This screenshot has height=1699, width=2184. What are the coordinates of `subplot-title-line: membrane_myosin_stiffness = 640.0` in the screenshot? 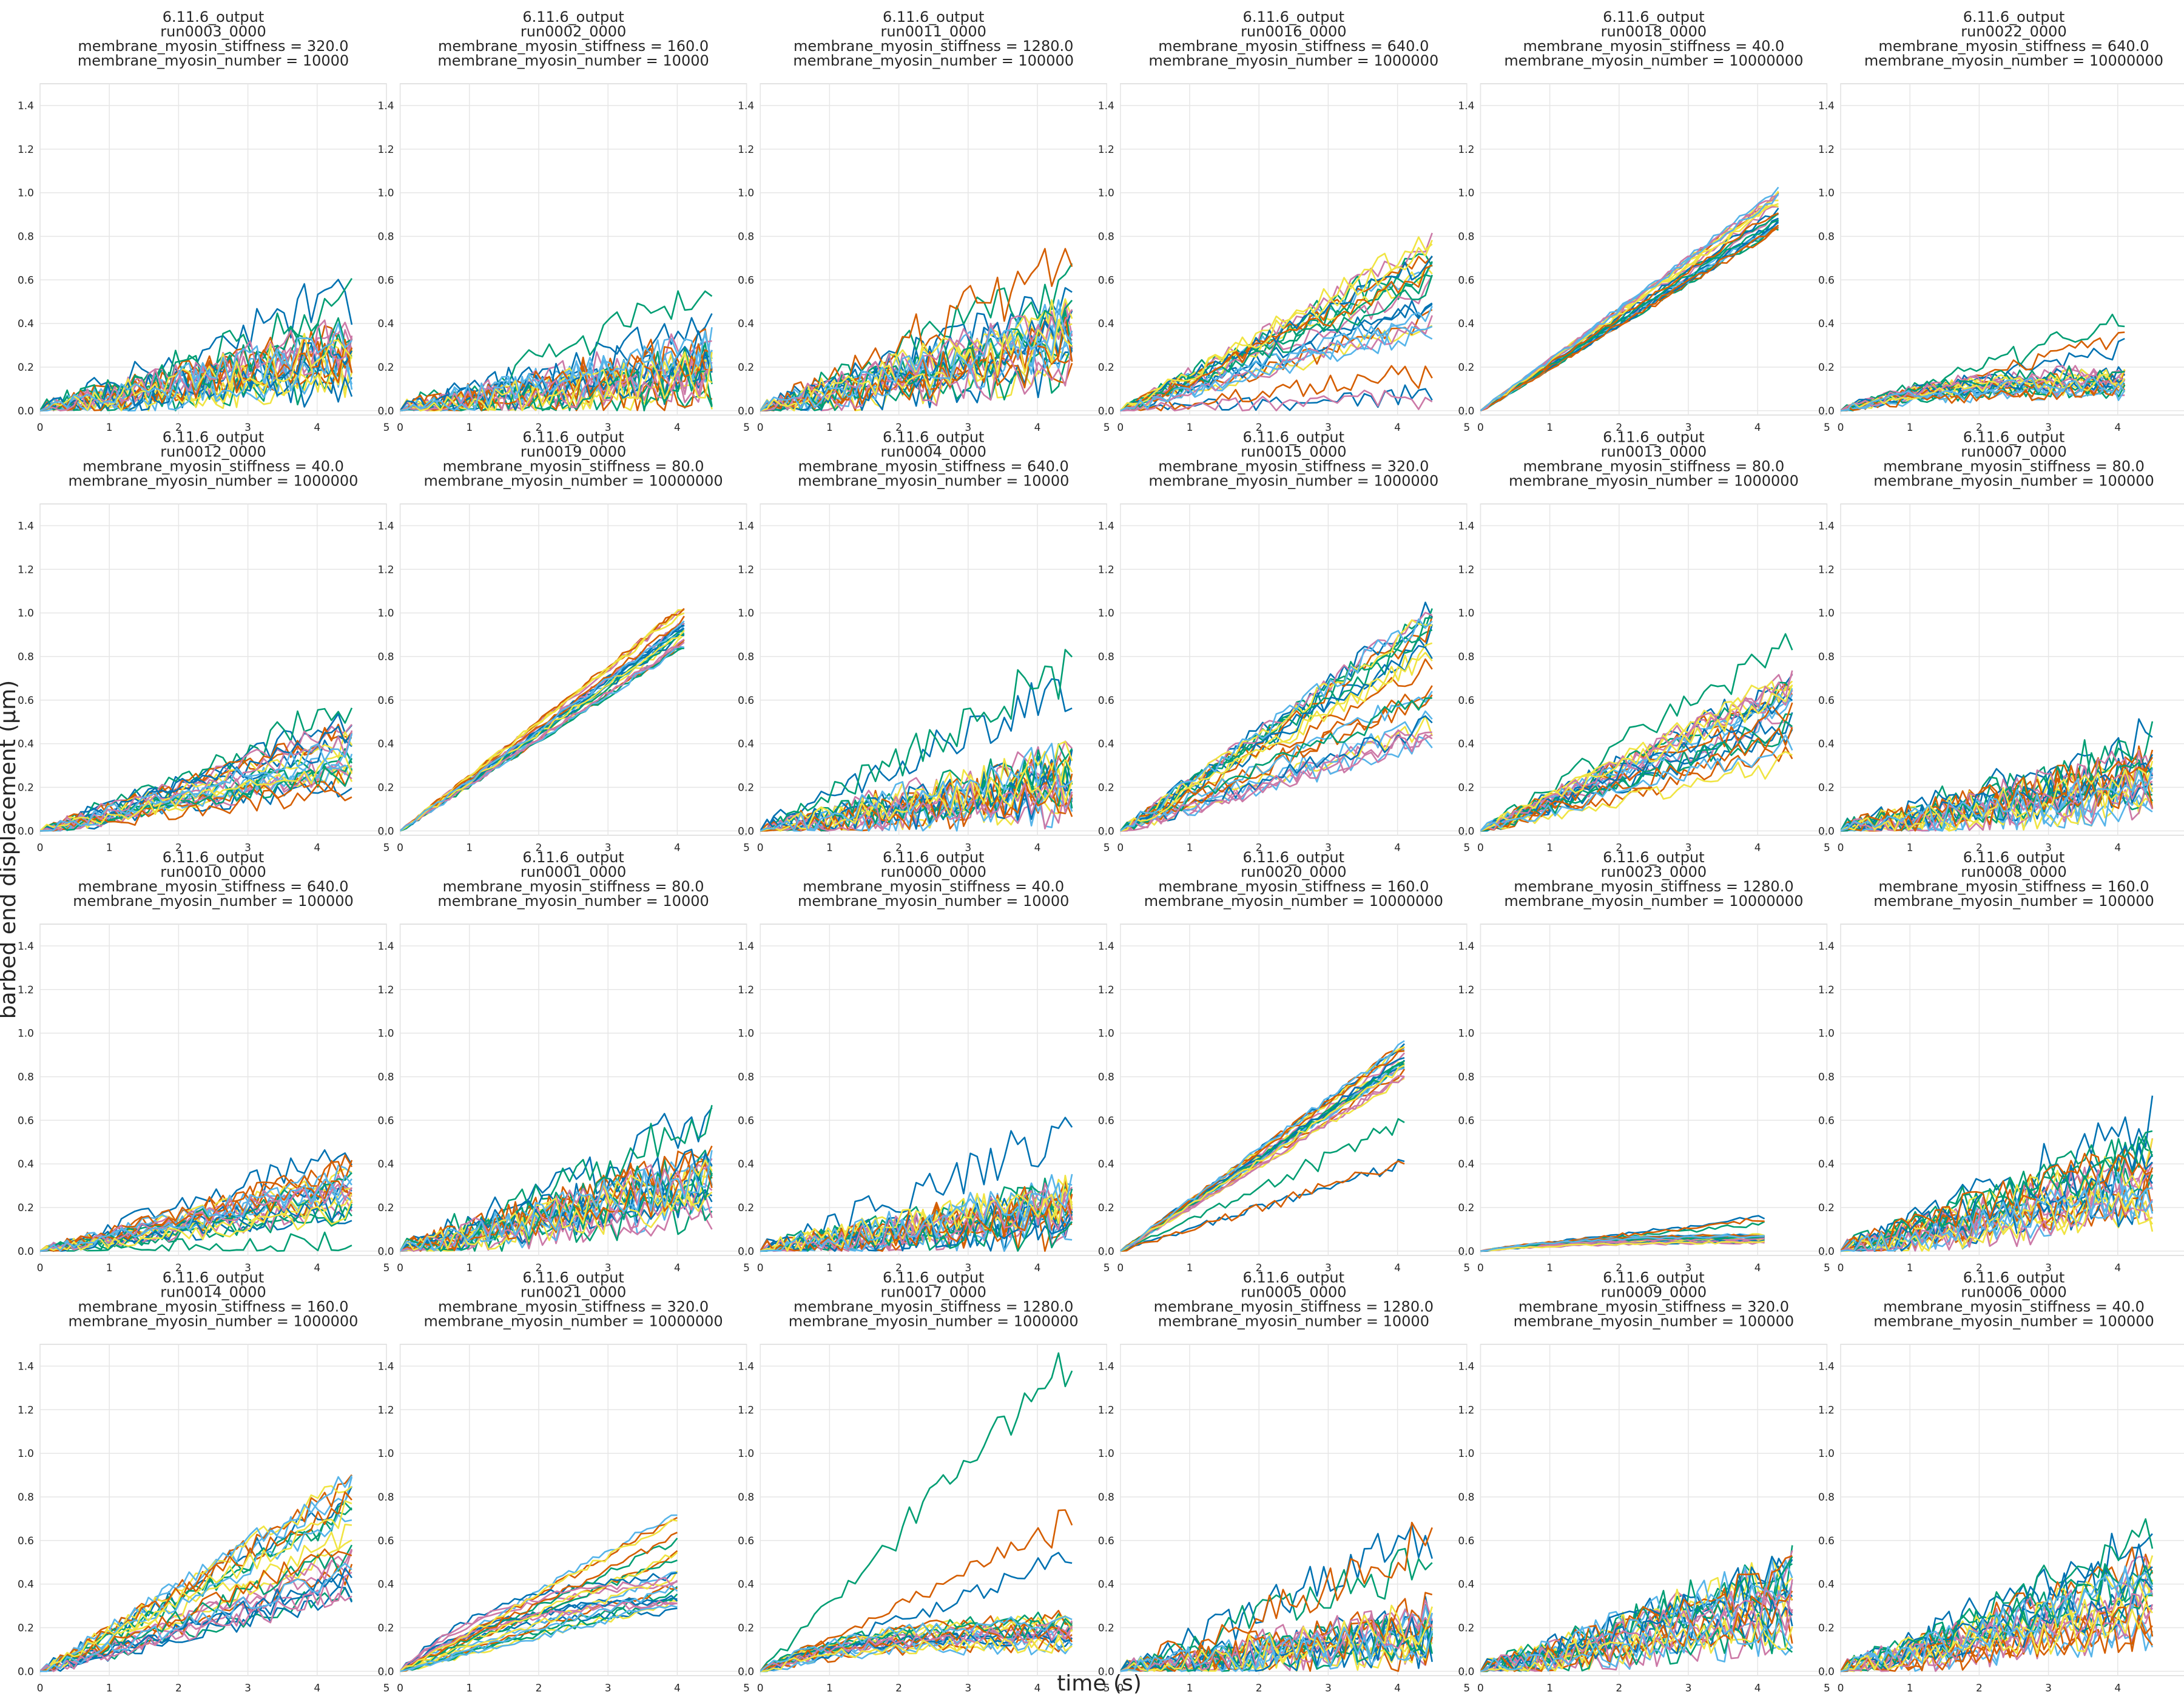 It's located at (1293, 46).